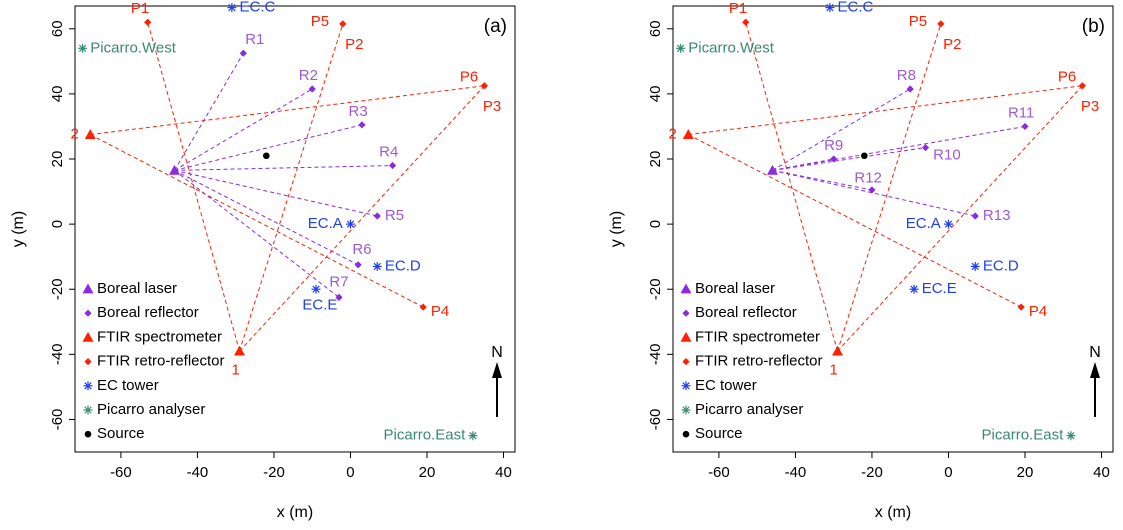 The width and height of the screenshot is (1123, 530). I want to click on ftir-spectrometer-point, so click(90, 134).